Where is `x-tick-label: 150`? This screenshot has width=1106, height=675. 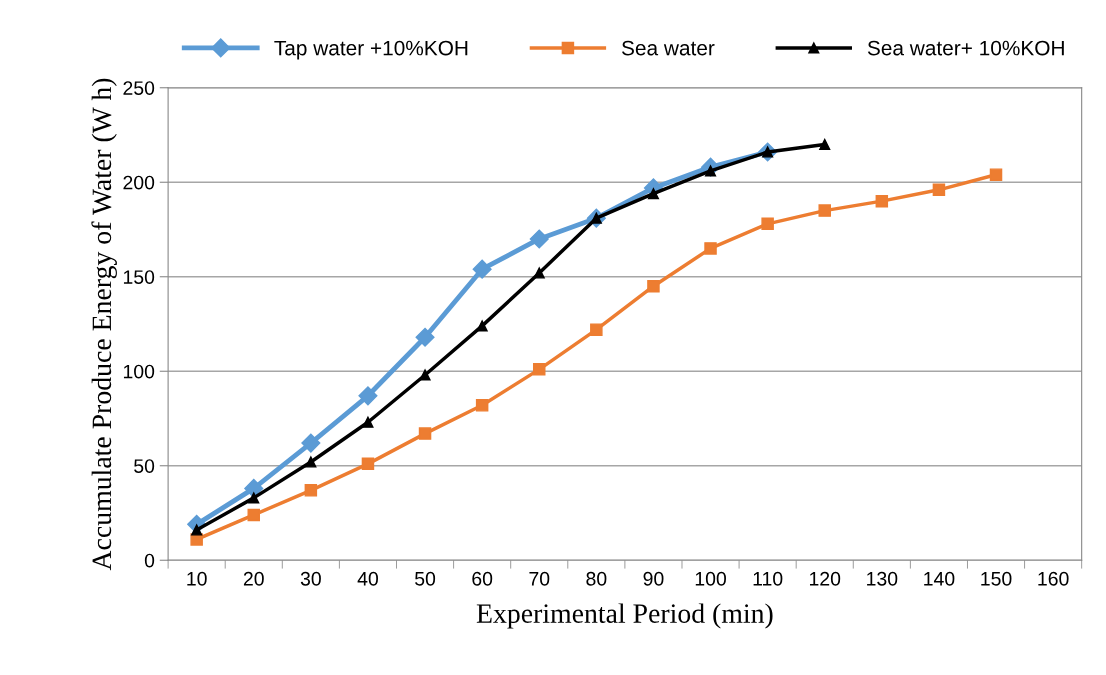
x-tick-label: 150 is located at coordinates (996, 578).